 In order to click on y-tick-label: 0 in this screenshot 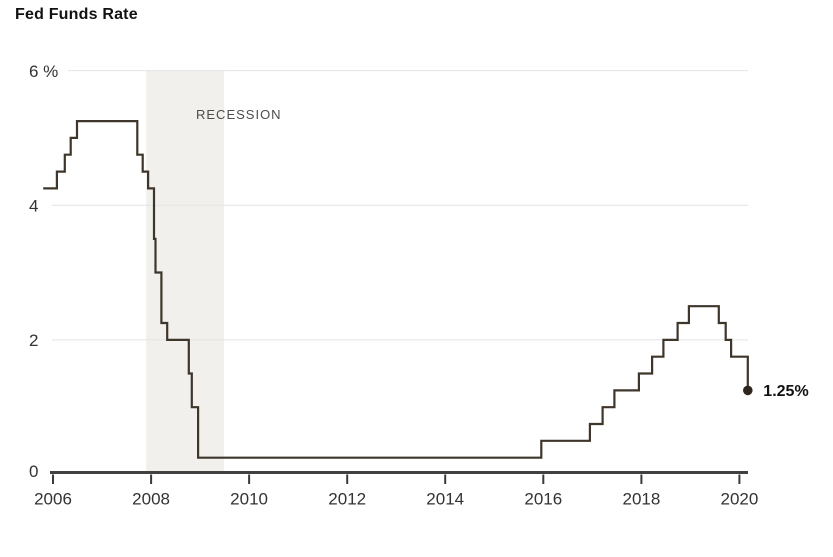, I will do `click(33, 471)`.